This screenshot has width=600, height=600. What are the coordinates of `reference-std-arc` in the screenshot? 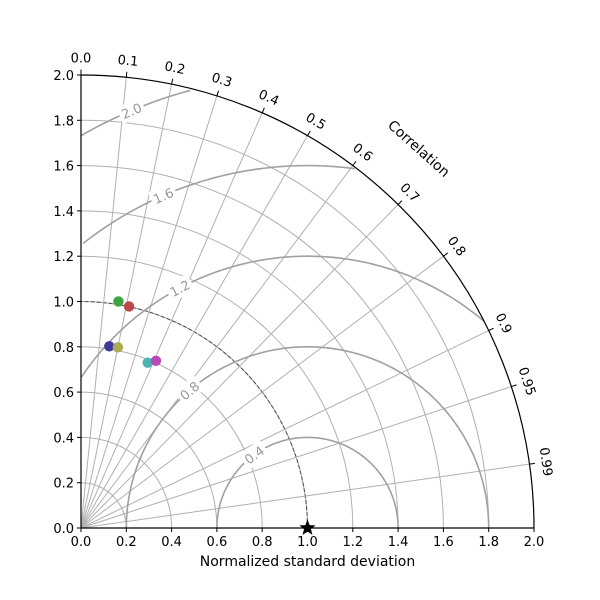 It's located at (194, 414).